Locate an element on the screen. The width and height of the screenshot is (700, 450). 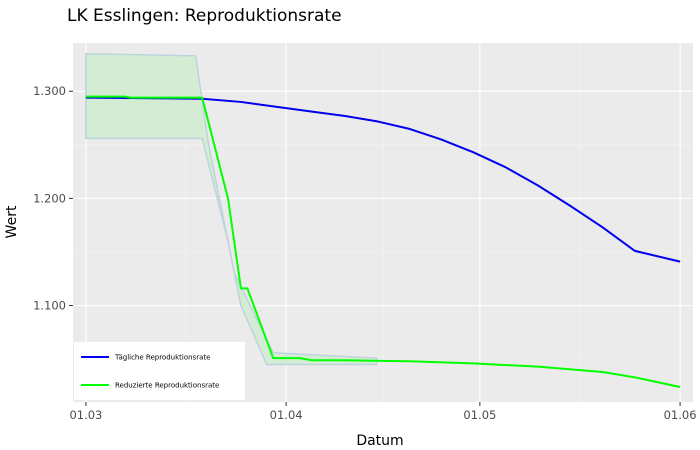
y-tick-label: 1.300 is located at coordinates (49, 91).